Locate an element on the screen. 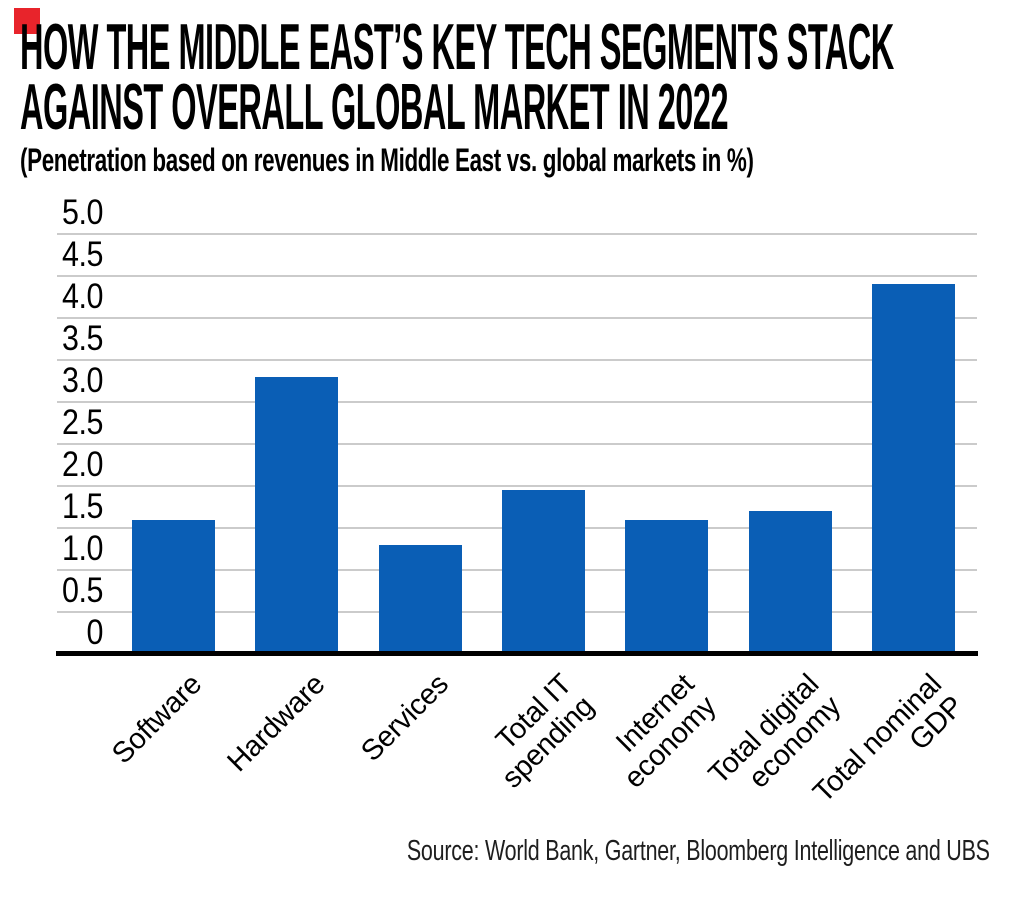 Image resolution: width=1025 pixels, height=898 pixels. y-tick-label: 3.0 is located at coordinates (82, 380).